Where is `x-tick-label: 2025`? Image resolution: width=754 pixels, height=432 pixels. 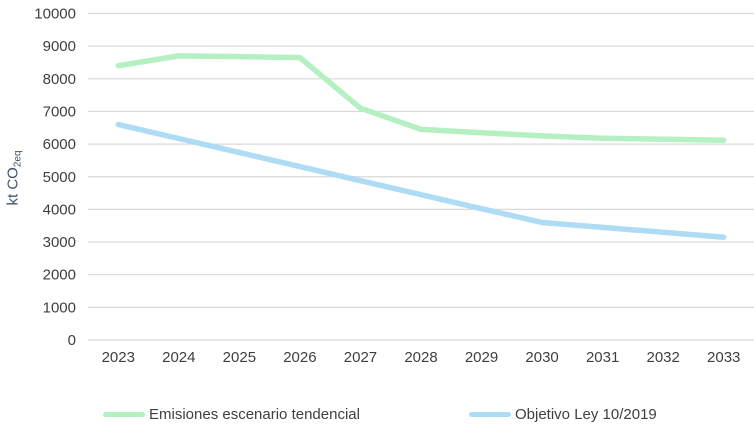 x-tick-label: 2025 is located at coordinates (239, 357).